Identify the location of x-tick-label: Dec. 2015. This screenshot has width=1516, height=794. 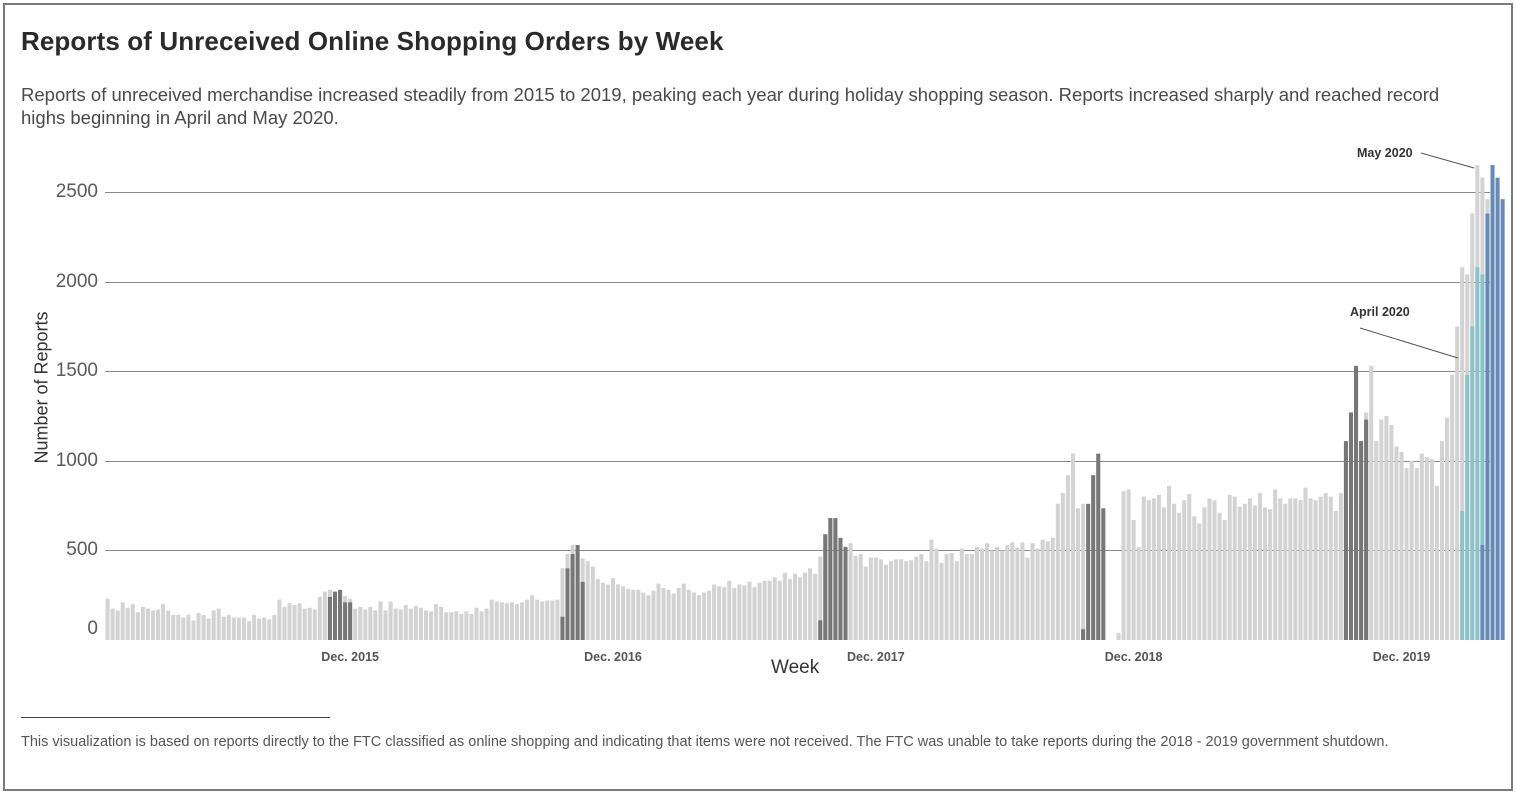
(350, 657).